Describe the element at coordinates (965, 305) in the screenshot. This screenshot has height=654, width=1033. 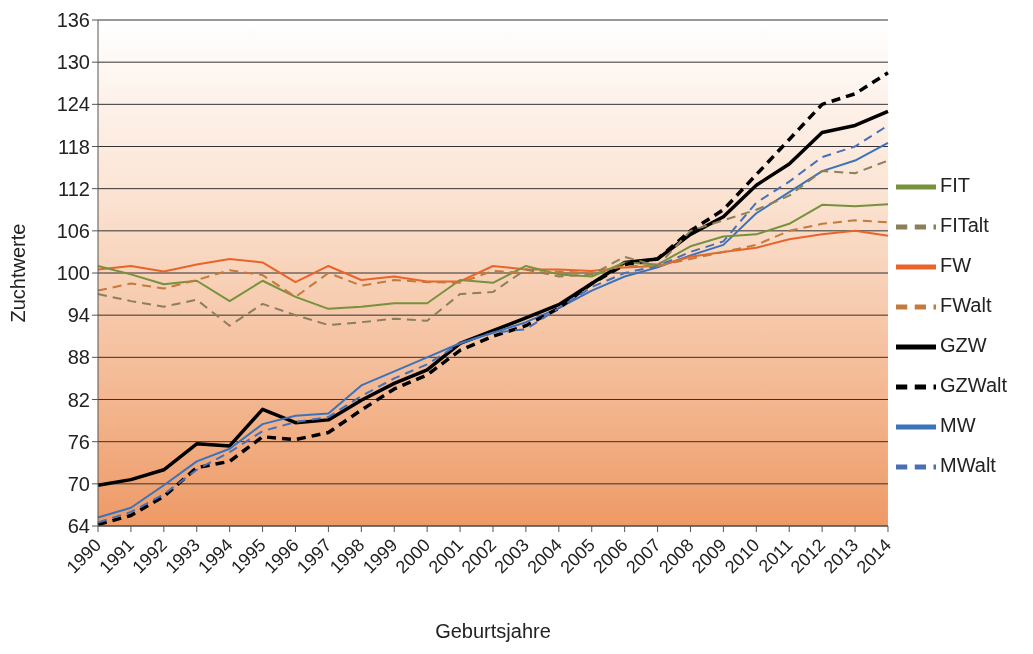
I see `legend-label: FWalt` at that location.